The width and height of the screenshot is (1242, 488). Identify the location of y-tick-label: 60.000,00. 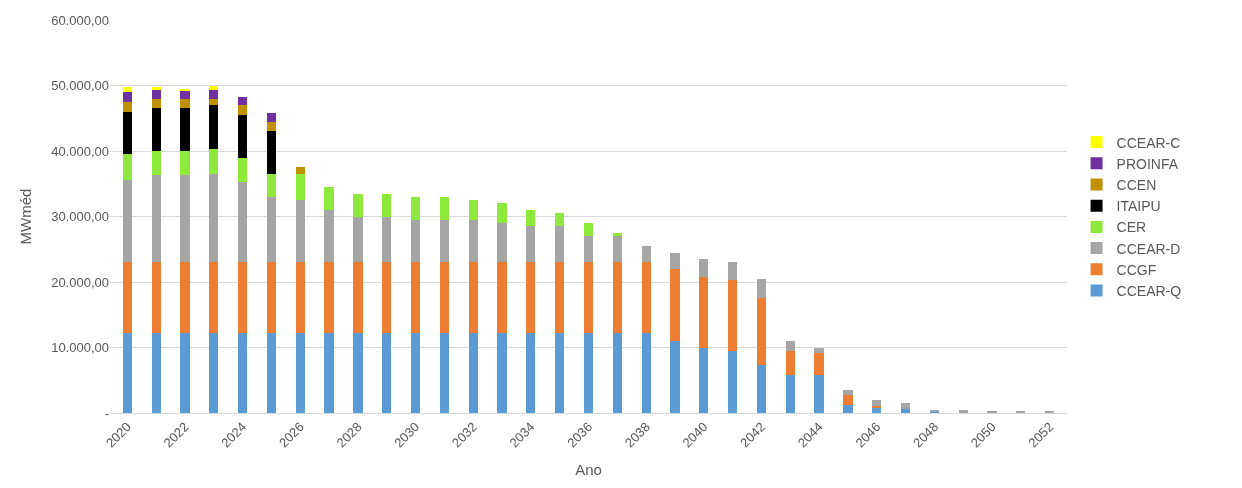
(80, 20).